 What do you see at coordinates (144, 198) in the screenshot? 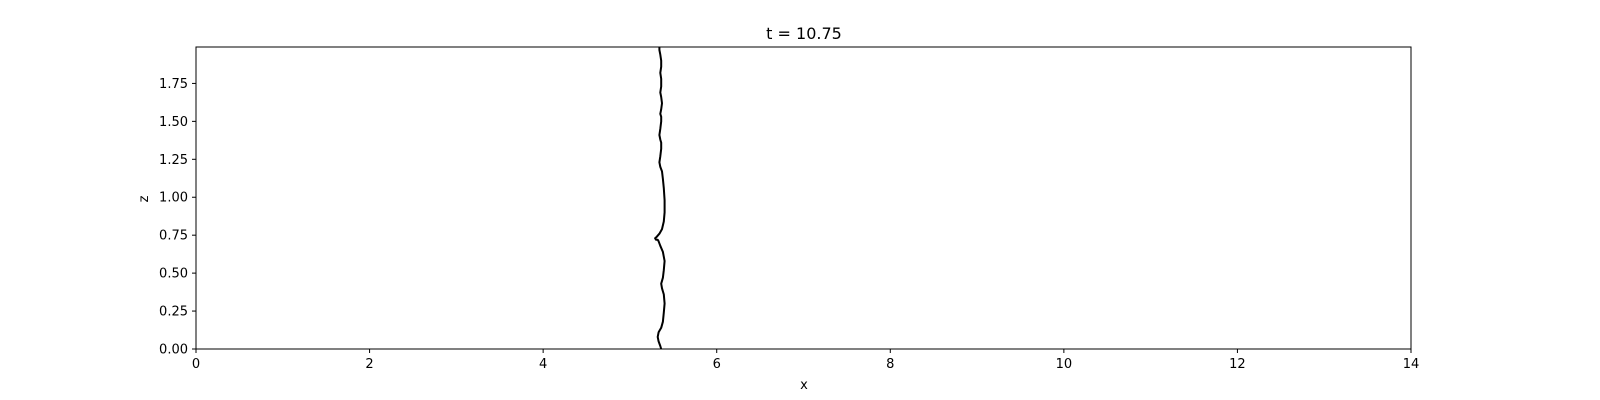
I see `y-axis-label: z` at bounding box center [144, 198].